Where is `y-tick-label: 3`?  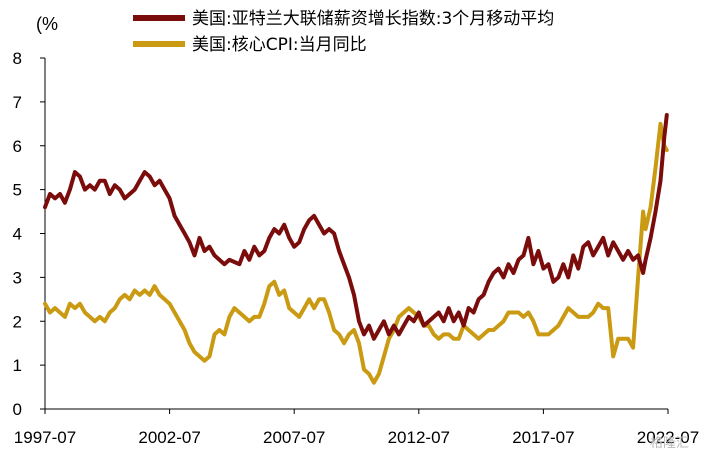
y-tick-label: 3 is located at coordinates (17, 277).